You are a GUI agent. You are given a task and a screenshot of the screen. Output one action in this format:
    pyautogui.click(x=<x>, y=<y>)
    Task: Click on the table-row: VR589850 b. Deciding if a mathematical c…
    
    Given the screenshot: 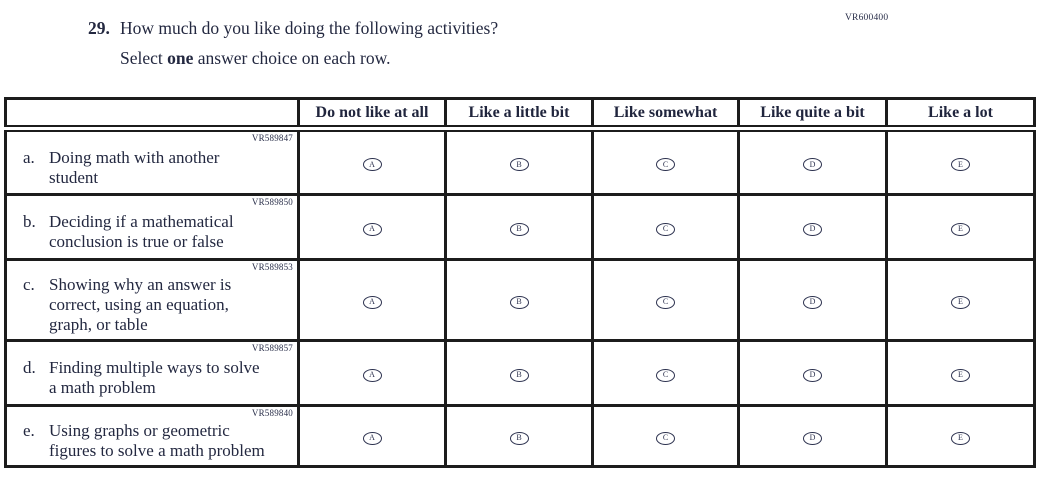 What is the action you would take?
    pyautogui.click(x=520, y=227)
    